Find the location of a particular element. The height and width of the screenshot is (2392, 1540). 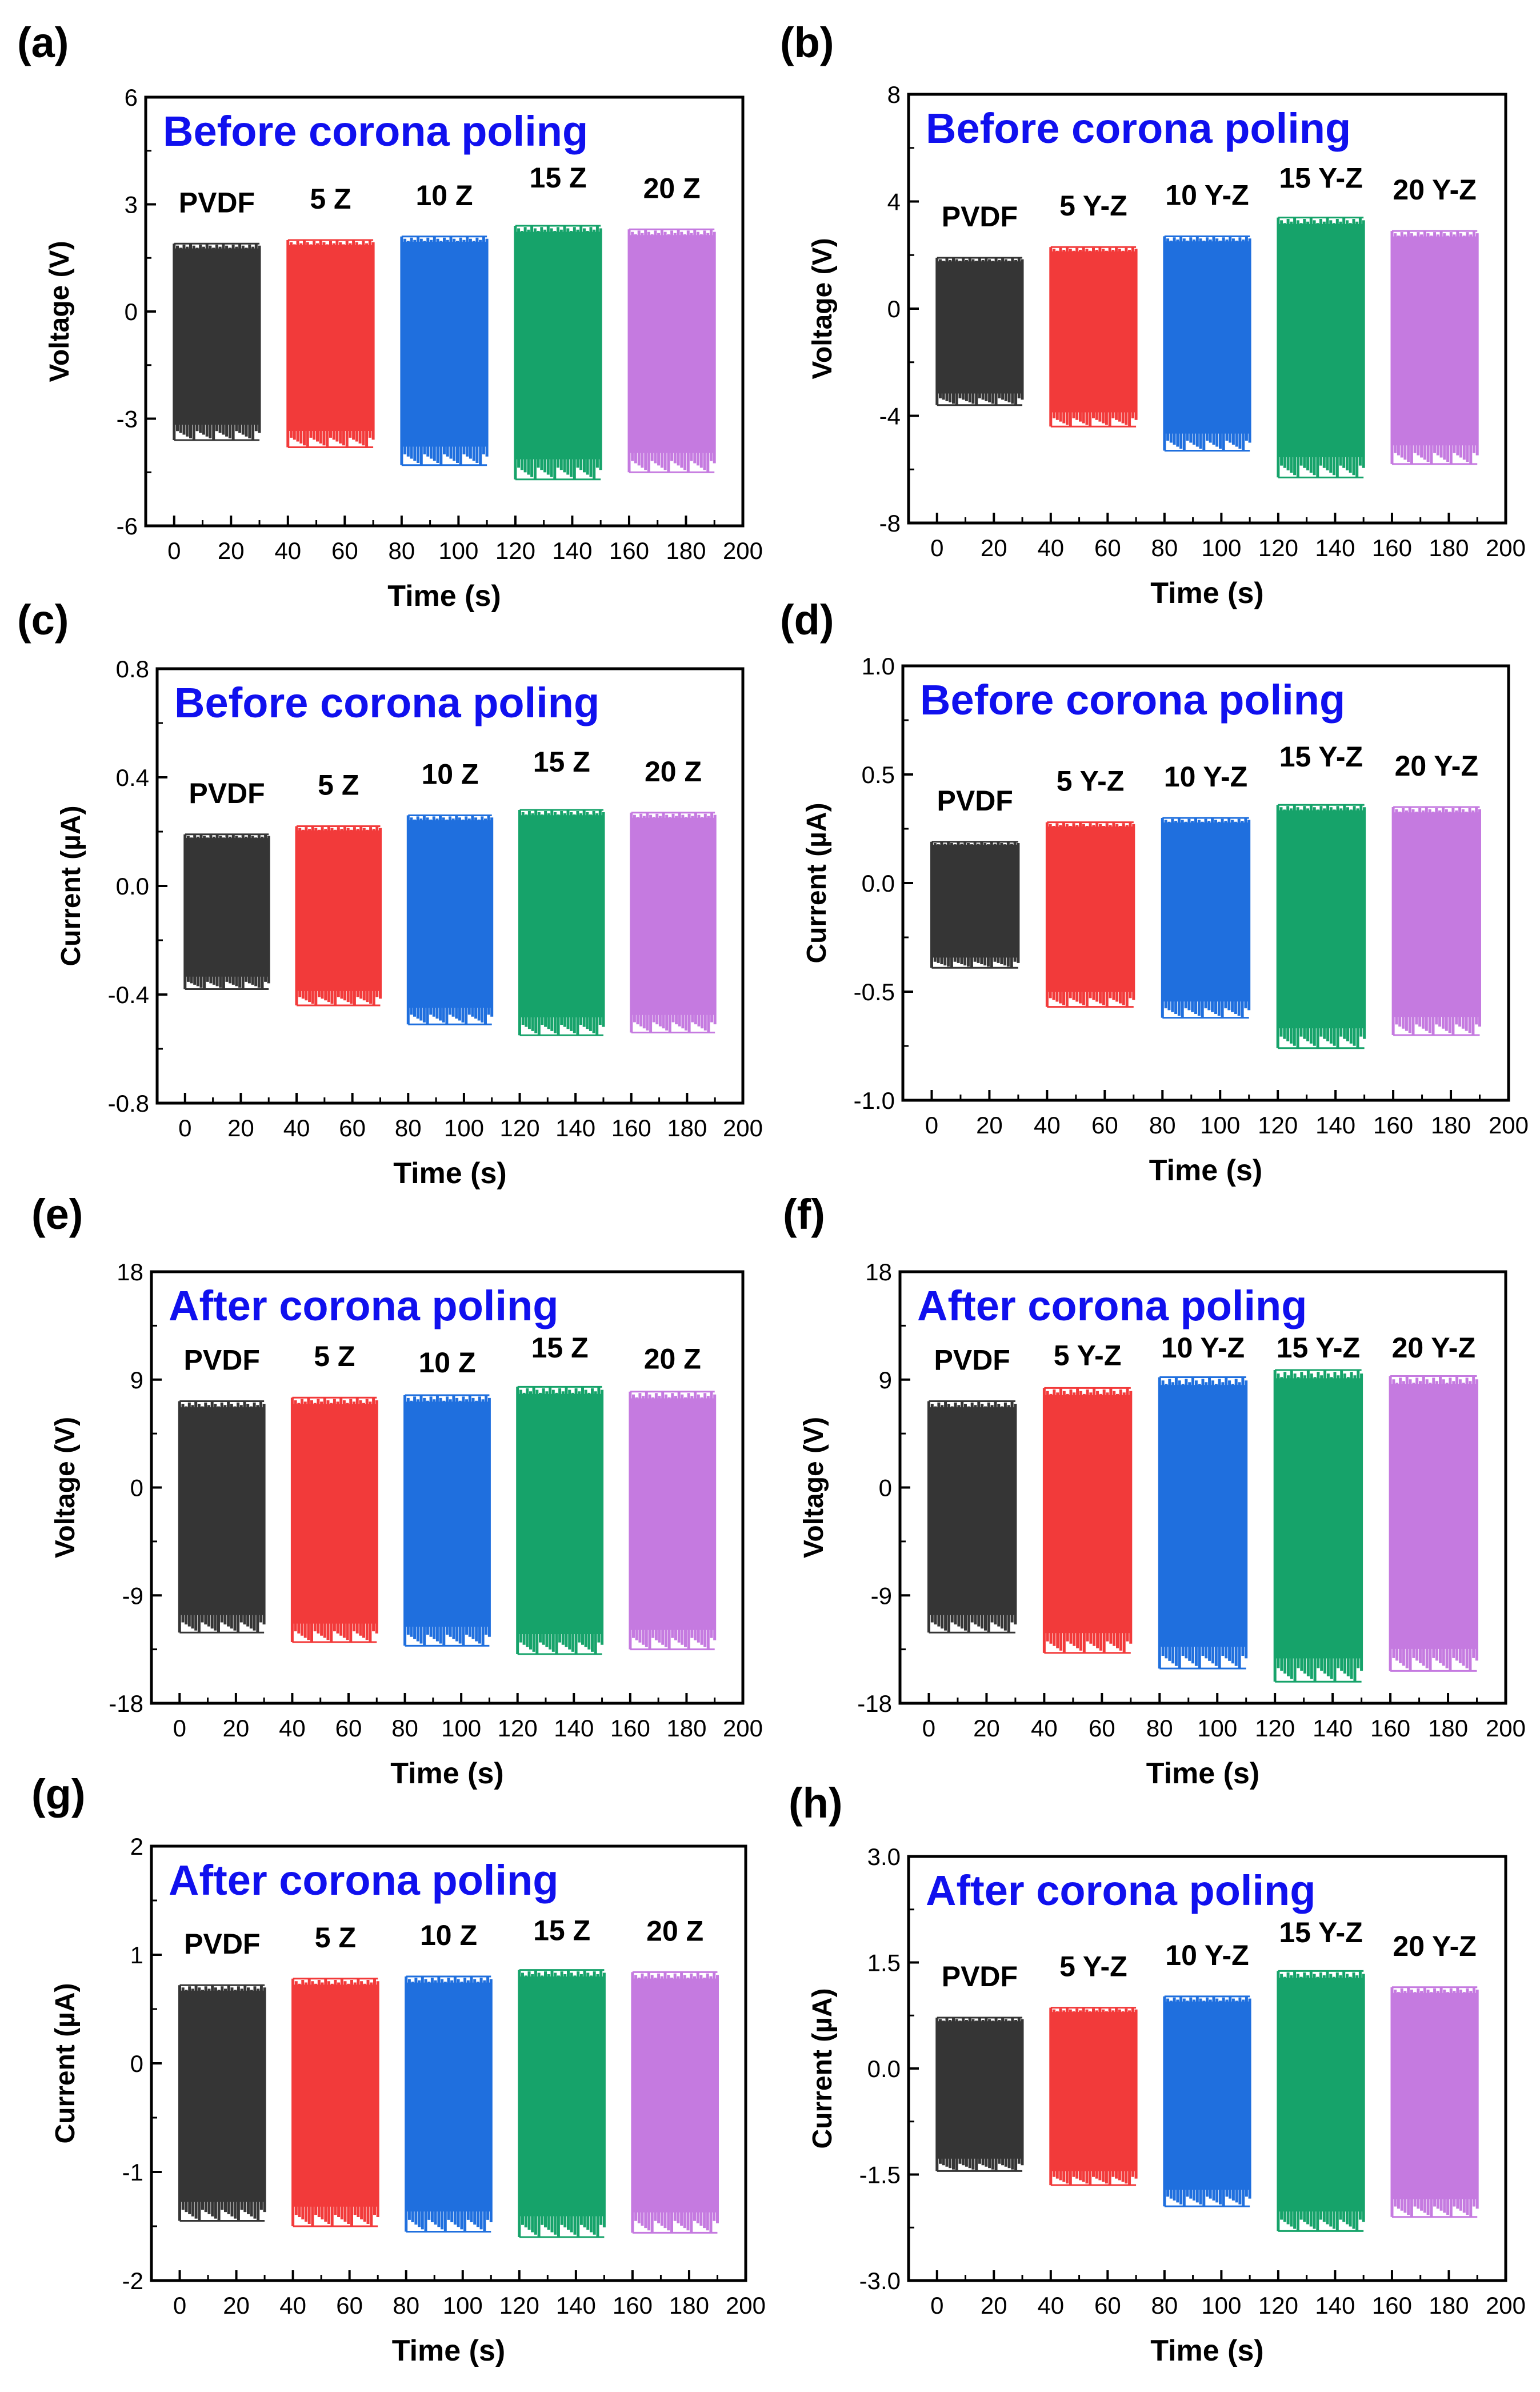

series-10-z is located at coordinates (444, 350).